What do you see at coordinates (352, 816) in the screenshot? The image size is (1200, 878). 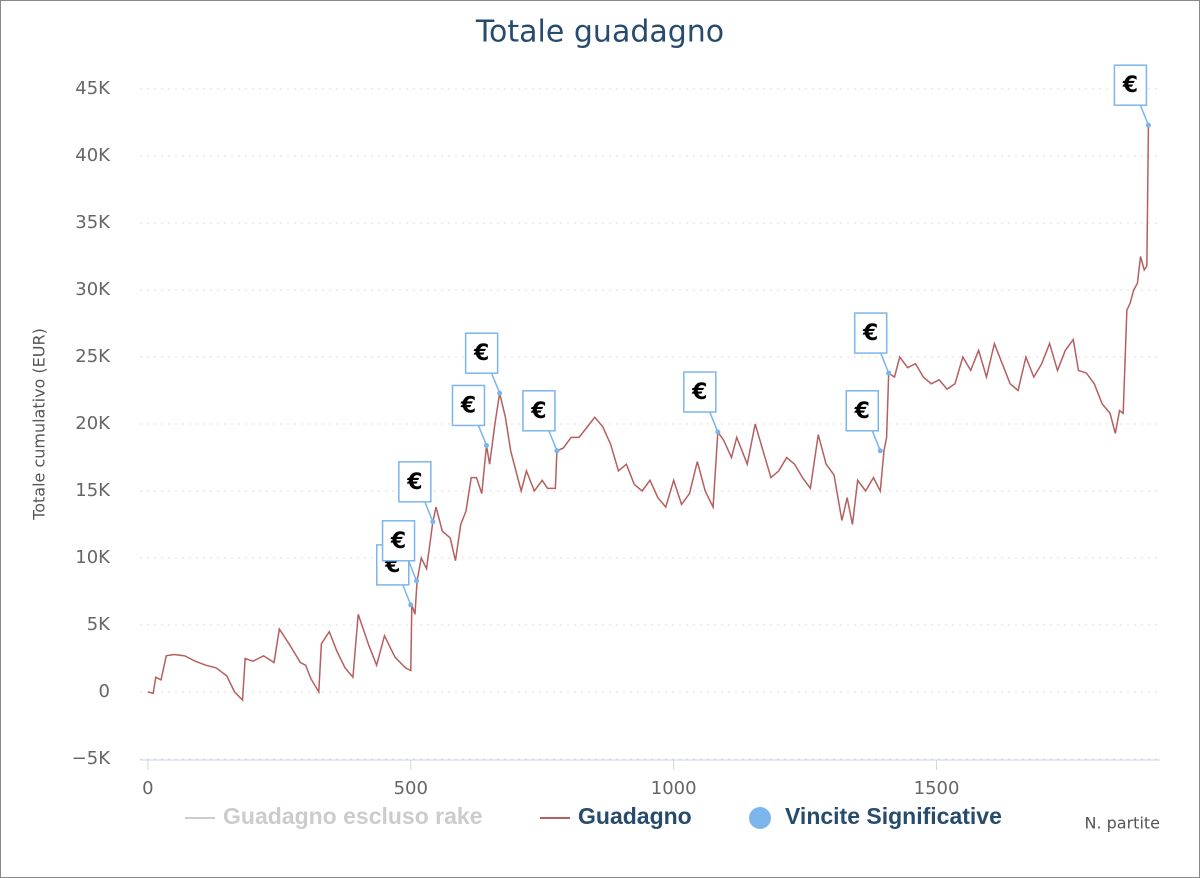 I see `legend-label: Guadagno escluso rake` at bounding box center [352, 816].